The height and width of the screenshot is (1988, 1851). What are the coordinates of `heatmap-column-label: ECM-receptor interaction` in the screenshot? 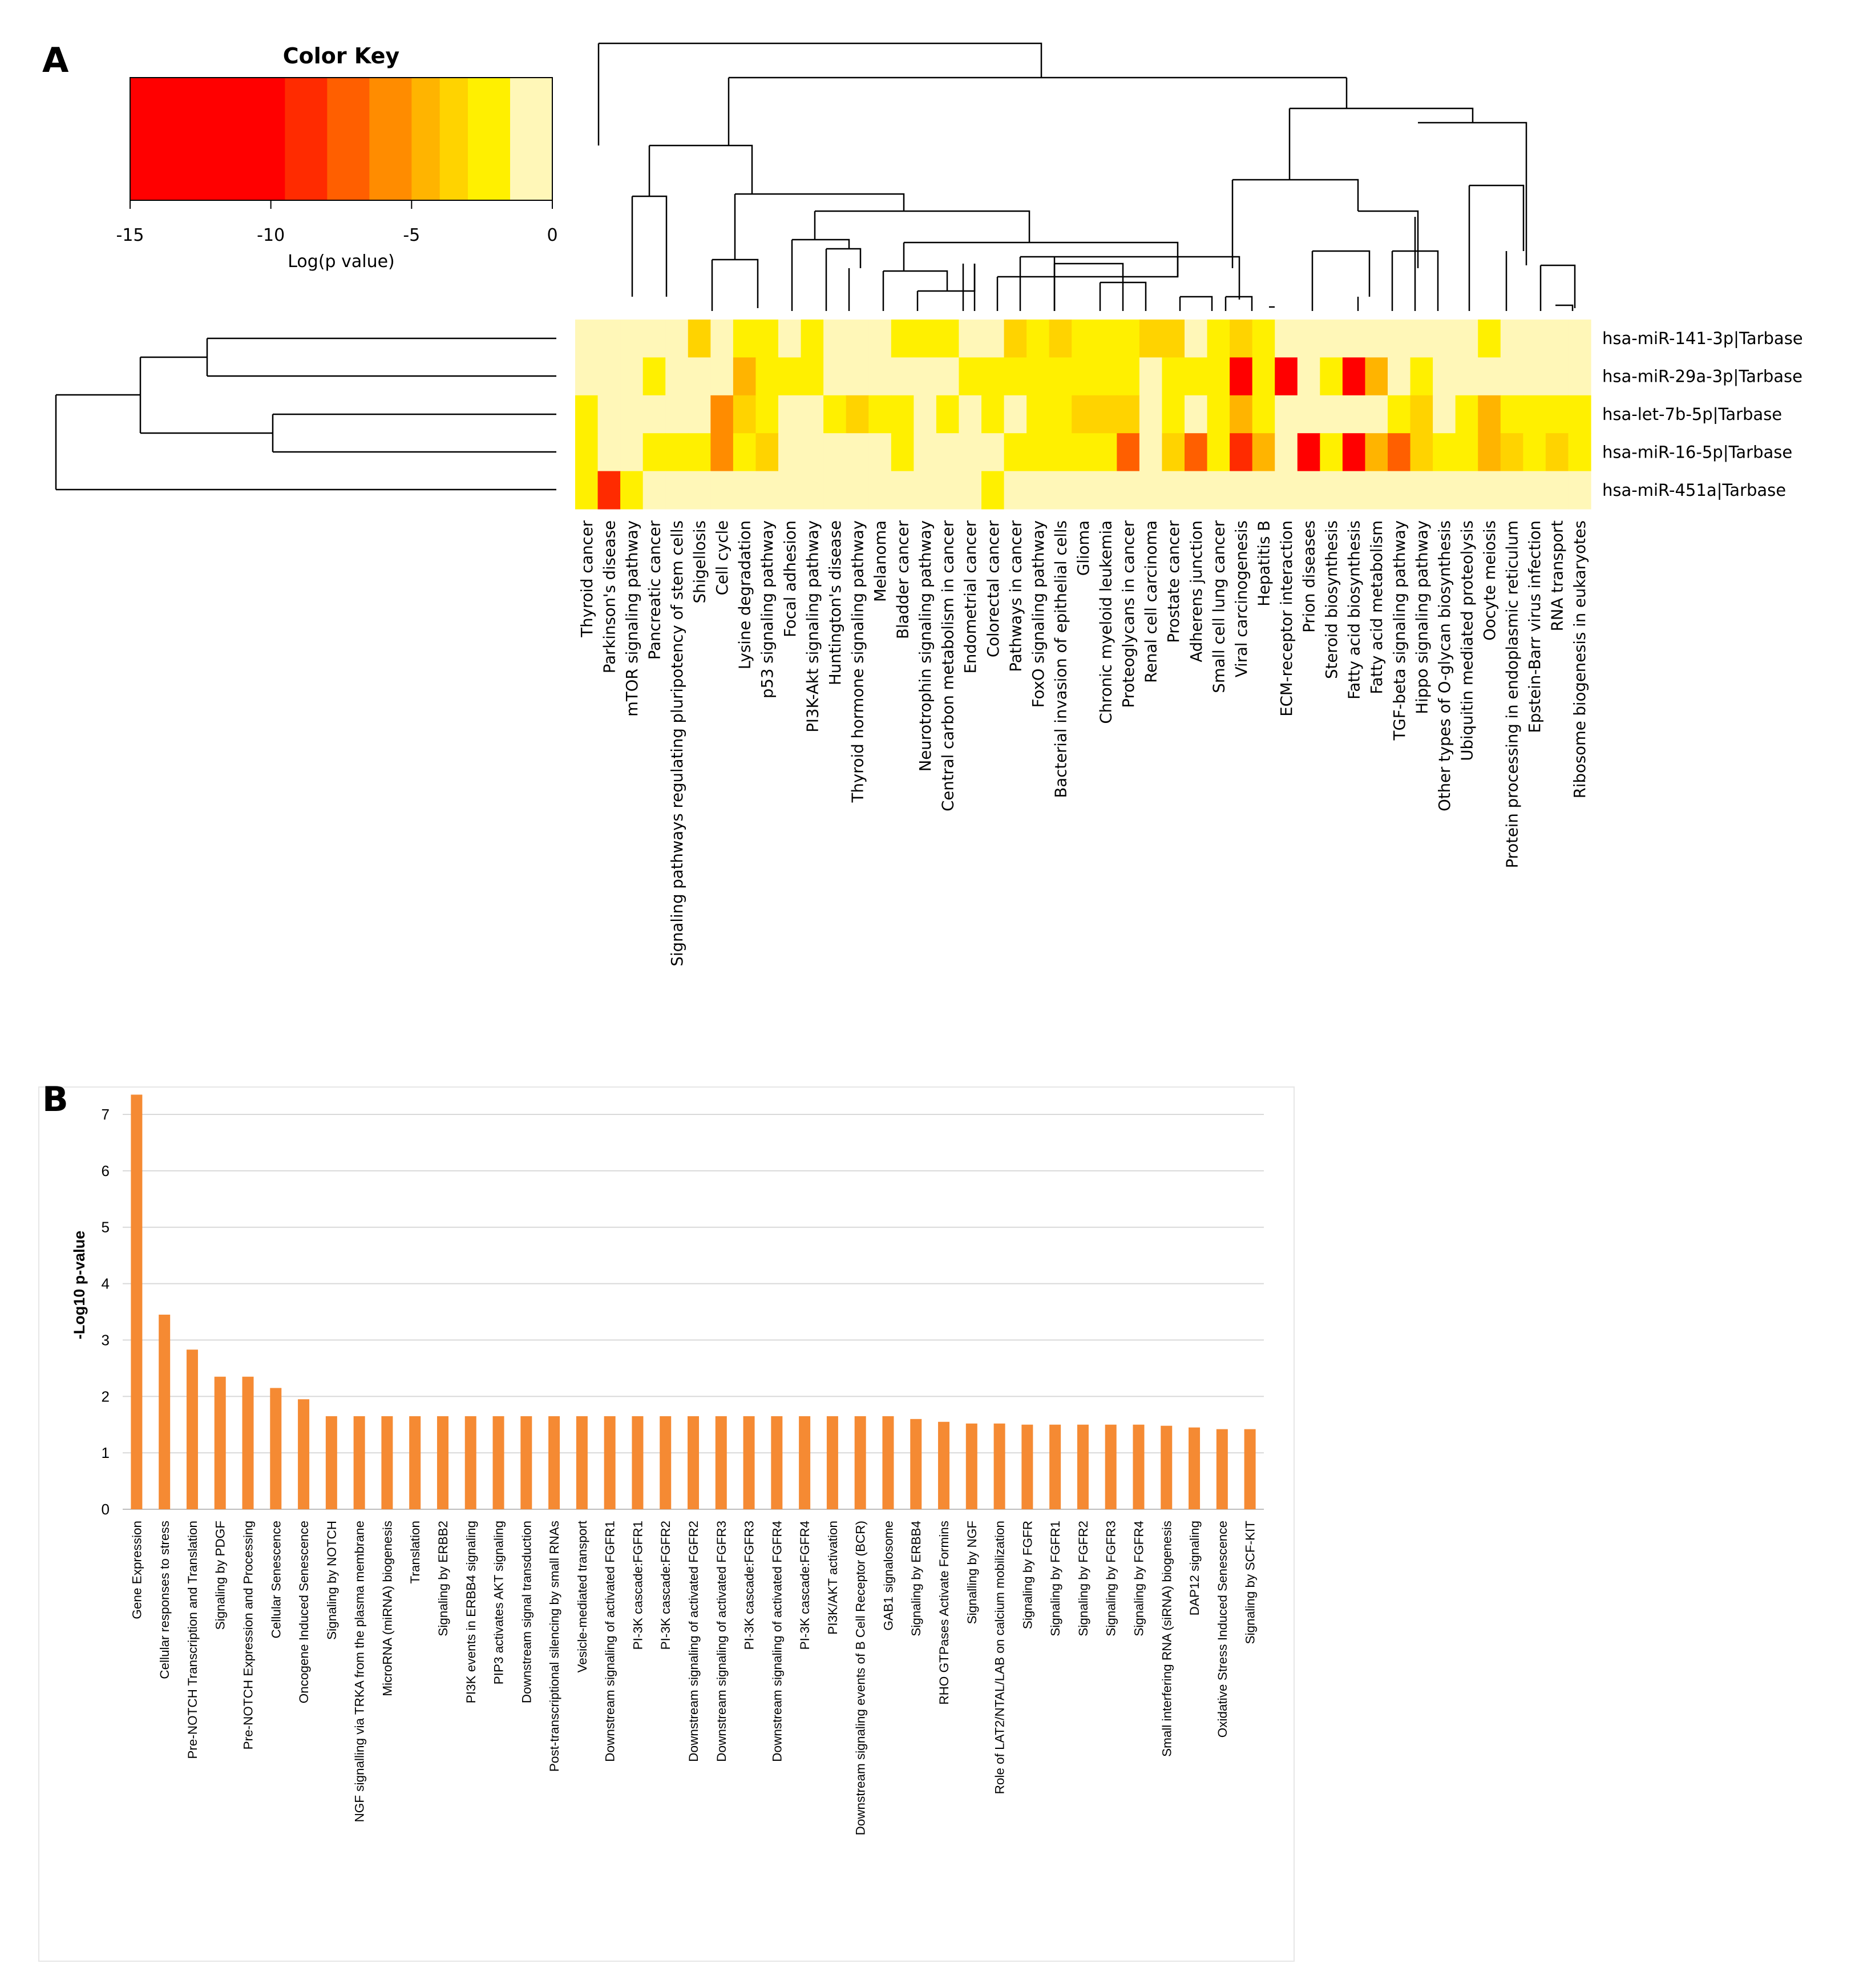 It's located at (1287, 619).